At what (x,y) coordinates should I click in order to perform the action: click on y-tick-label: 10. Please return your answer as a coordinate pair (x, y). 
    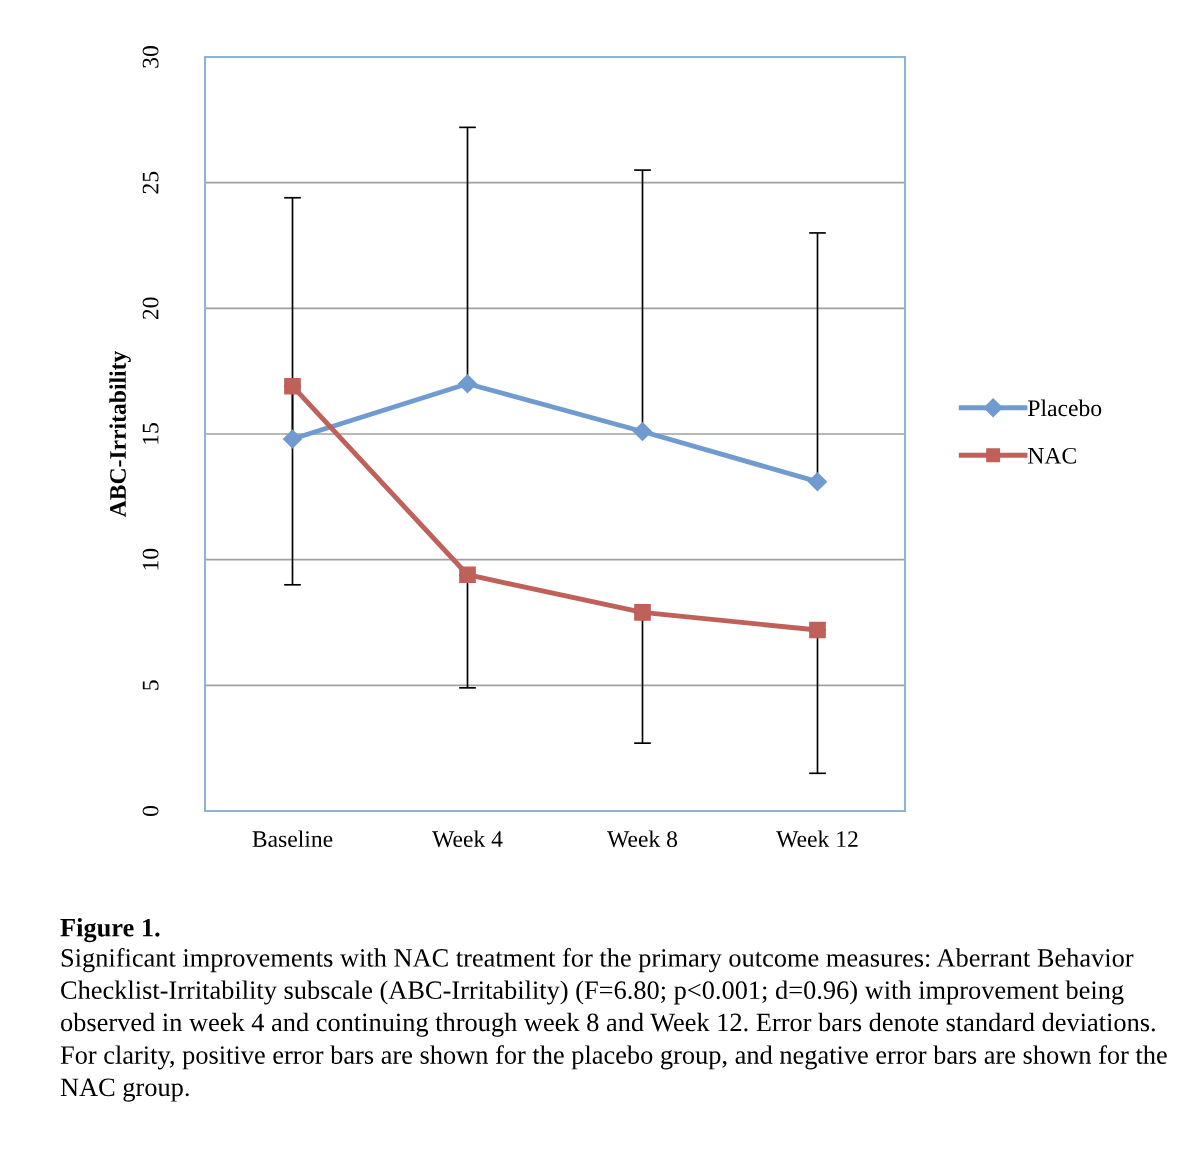
    Looking at the image, I should click on (150, 559).